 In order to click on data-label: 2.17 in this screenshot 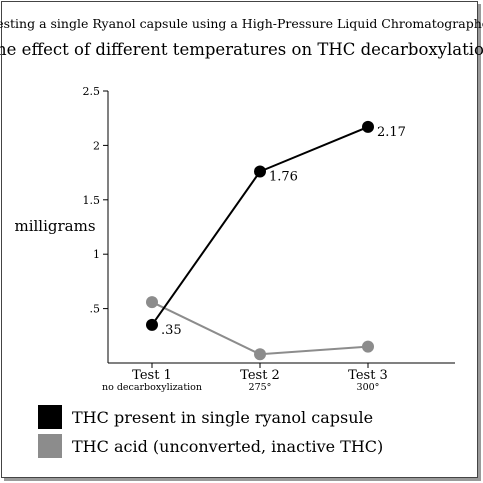, I will do `click(391, 132)`.